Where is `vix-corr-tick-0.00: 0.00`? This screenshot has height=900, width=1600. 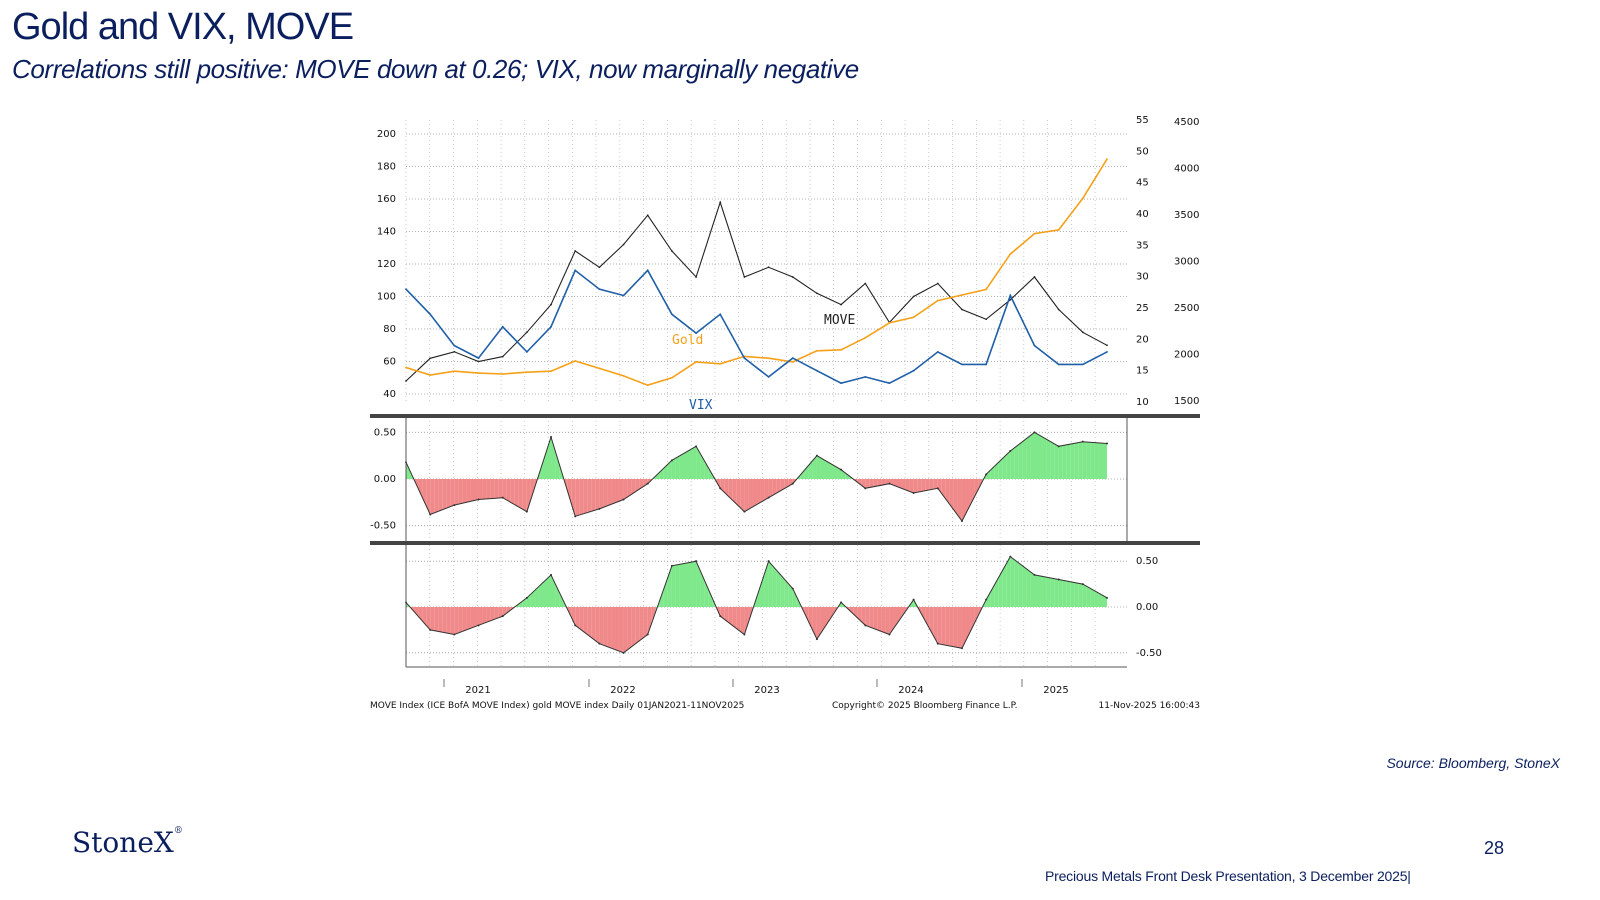 vix-corr-tick-0.00: 0.00 is located at coordinates (385, 479).